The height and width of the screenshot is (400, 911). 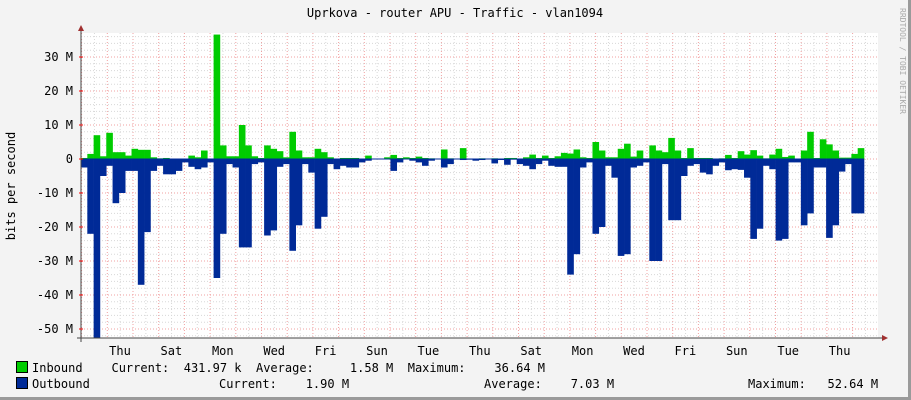 What do you see at coordinates (58, 125) in the screenshot?
I see `y-tick-label: 10 M` at bounding box center [58, 125].